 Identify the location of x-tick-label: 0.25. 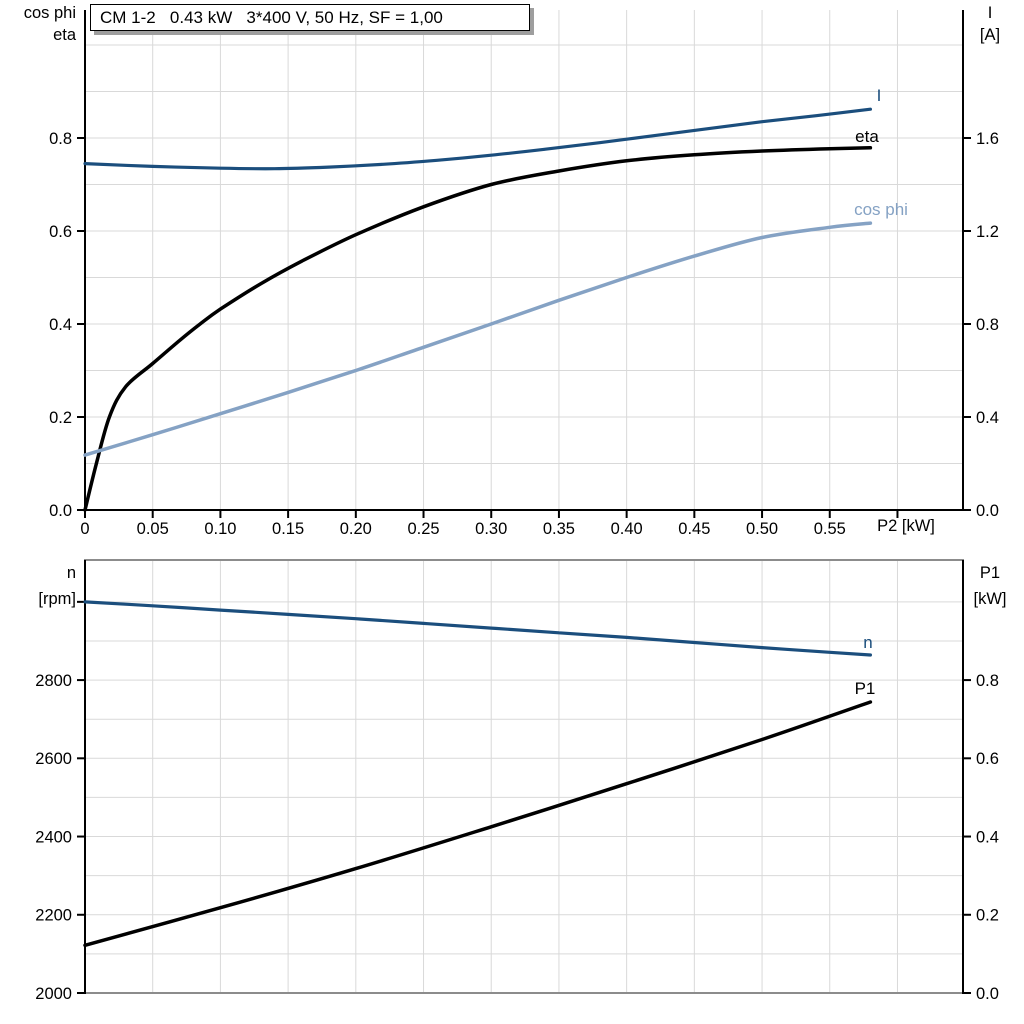
(423, 529).